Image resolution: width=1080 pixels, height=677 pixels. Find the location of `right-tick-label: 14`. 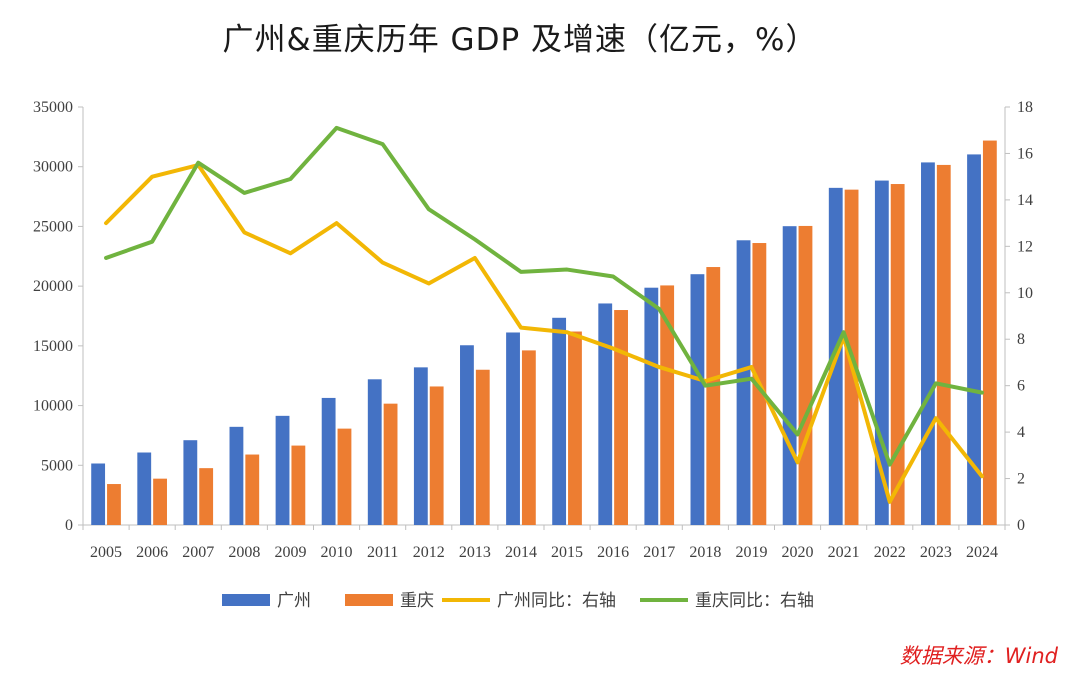

right-tick-label: 14 is located at coordinates (1025, 200).